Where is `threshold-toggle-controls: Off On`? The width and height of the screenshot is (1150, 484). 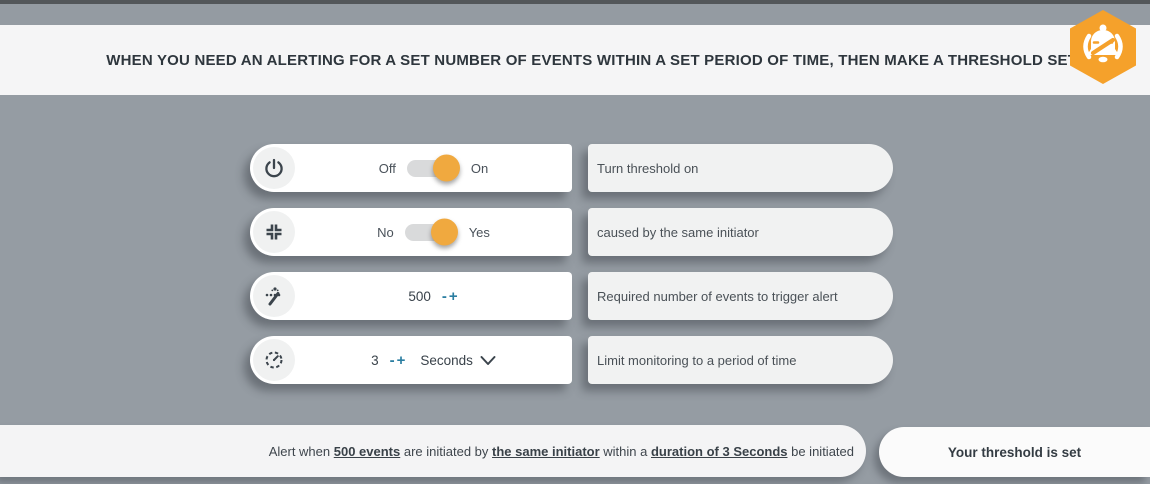 threshold-toggle-controls: Off On is located at coordinates (433, 168).